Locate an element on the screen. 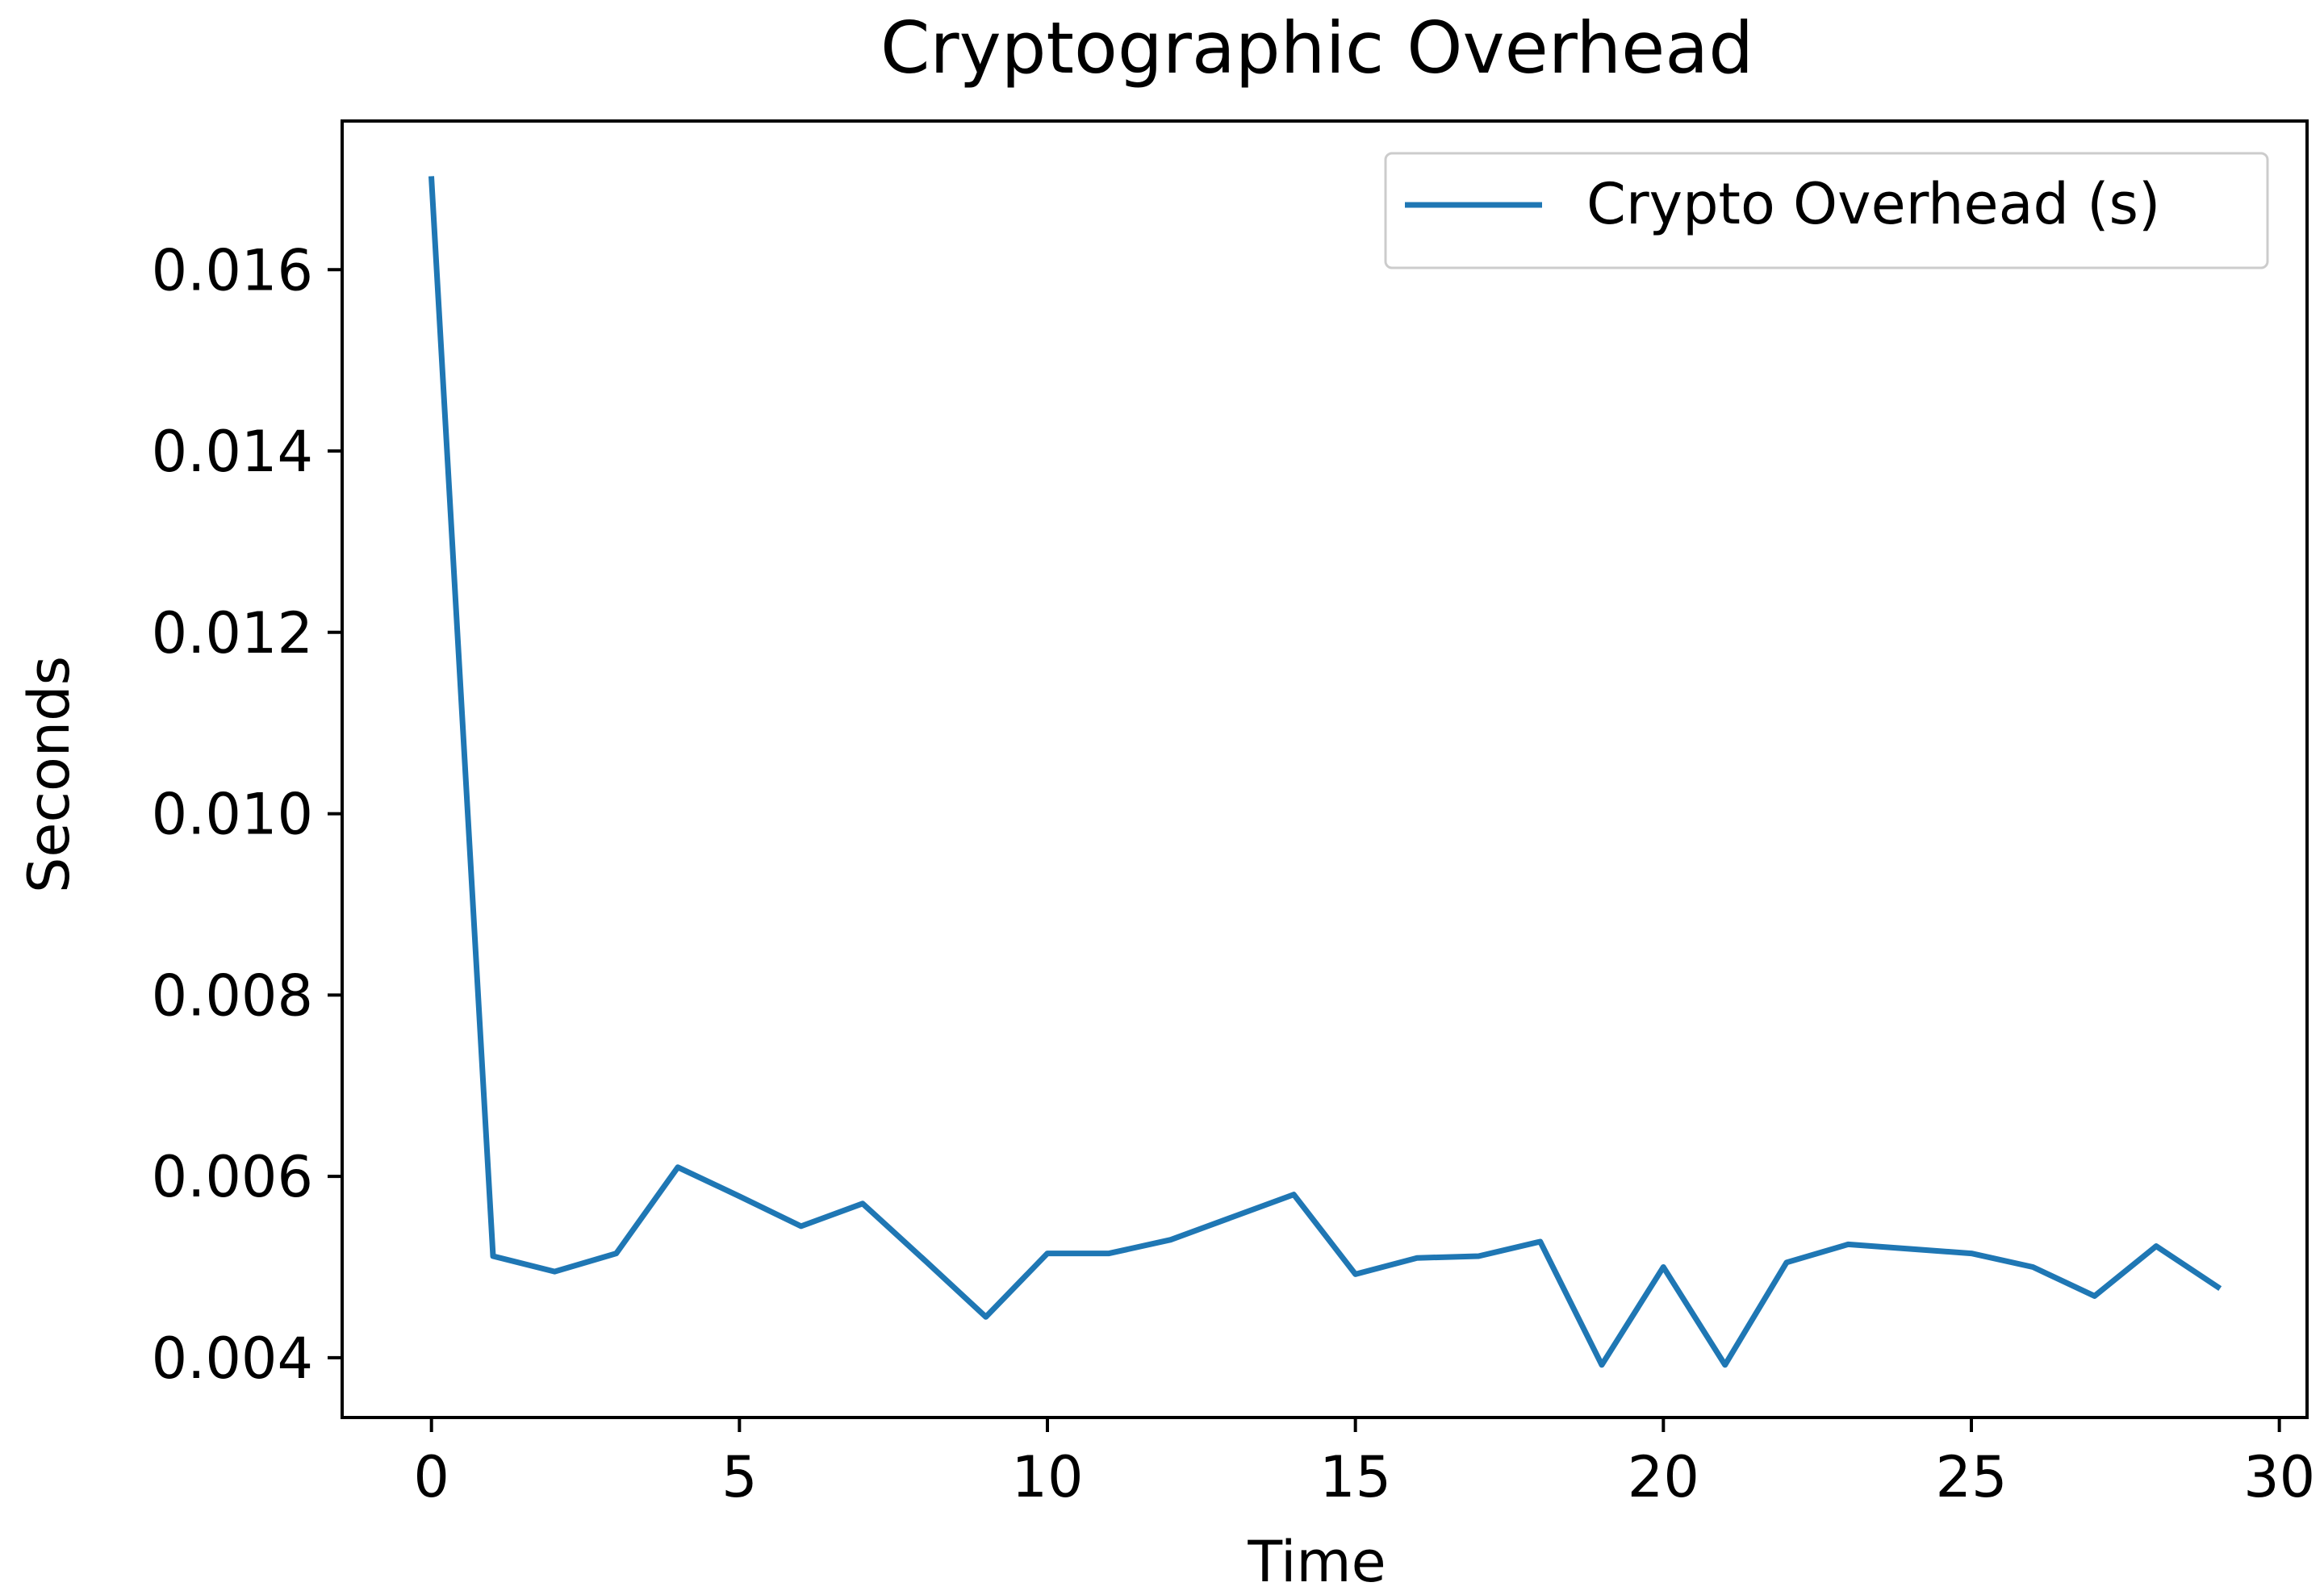 This screenshot has height=1595, width=2324. x-tick-label: 15 is located at coordinates (1355, 1477).